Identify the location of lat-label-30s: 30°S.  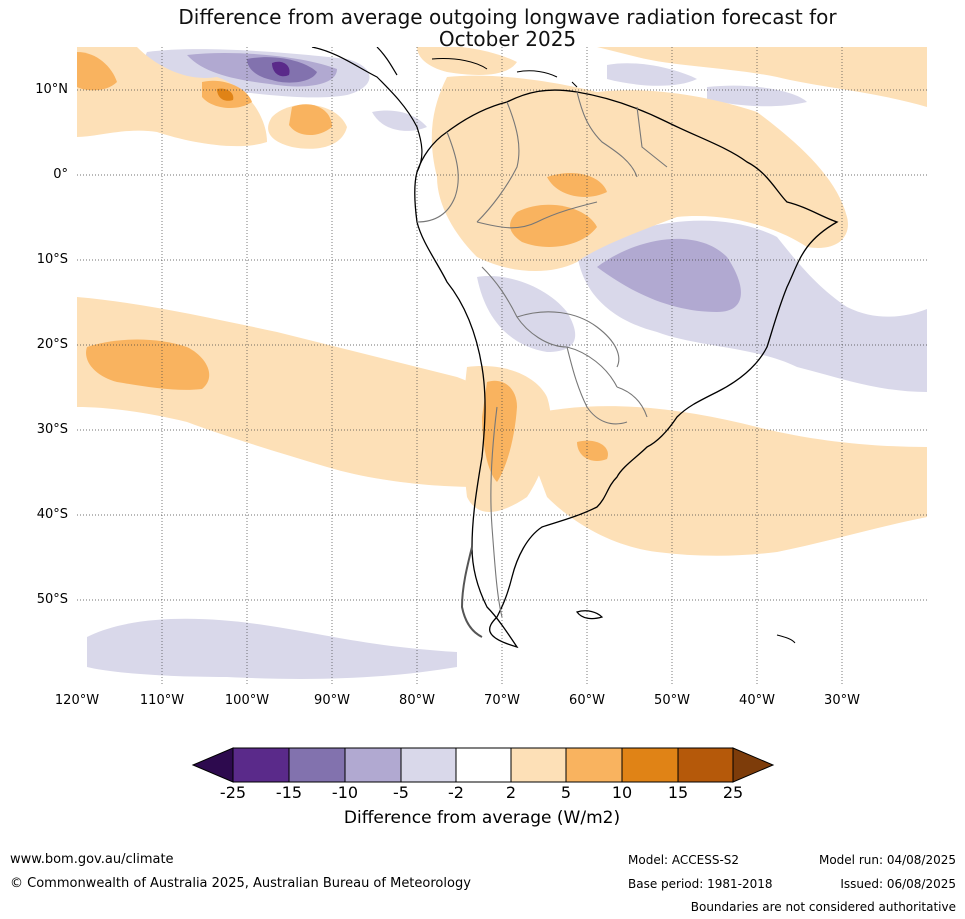
(52, 429).